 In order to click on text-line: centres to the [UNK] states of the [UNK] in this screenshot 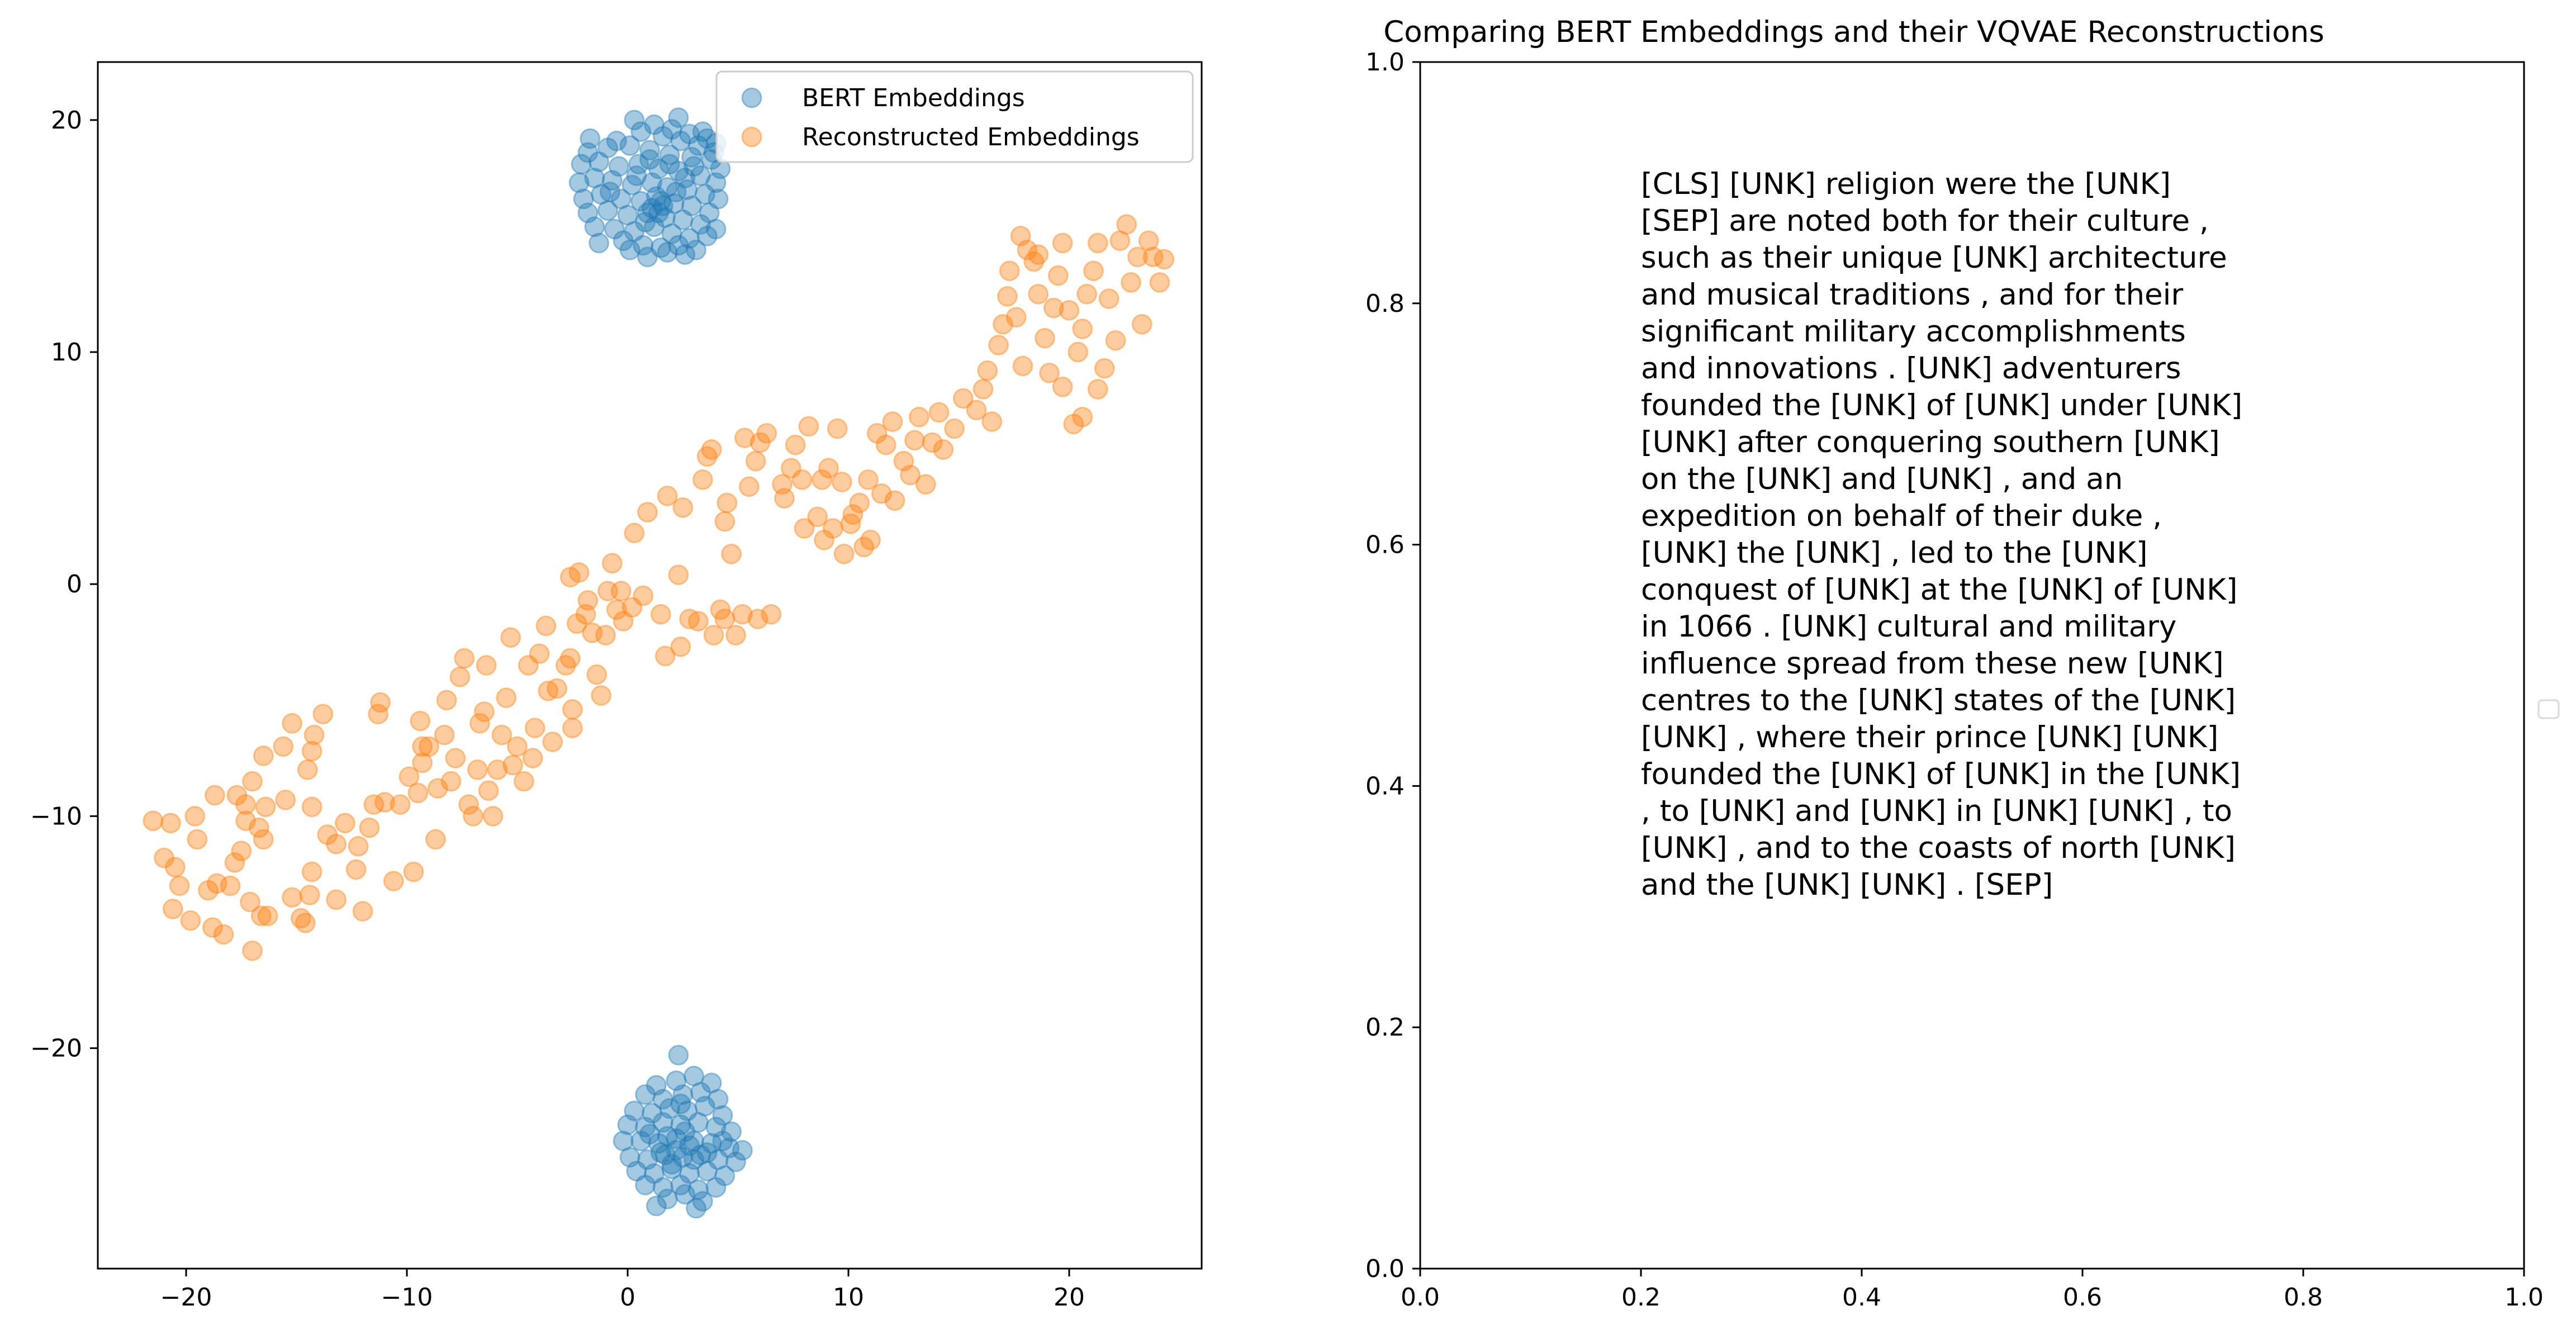, I will do `click(1938, 701)`.